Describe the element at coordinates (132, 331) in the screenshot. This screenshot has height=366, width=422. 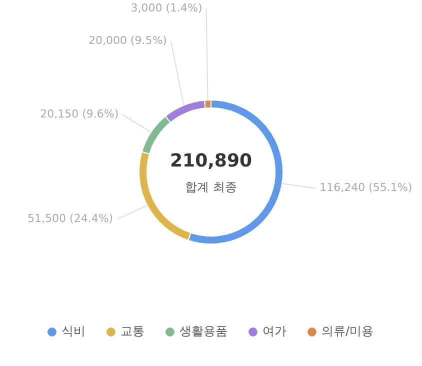
I see `legend-label: 교통` at that location.